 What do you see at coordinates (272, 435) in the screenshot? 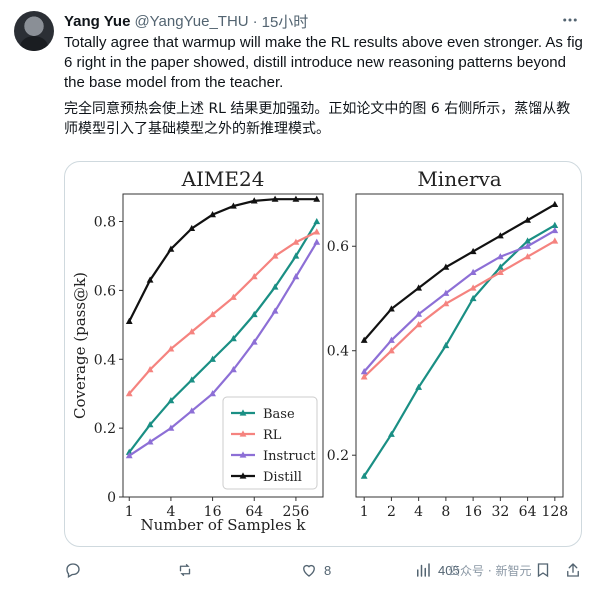
I see `legend-entry-rl: RL` at bounding box center [272, 435].